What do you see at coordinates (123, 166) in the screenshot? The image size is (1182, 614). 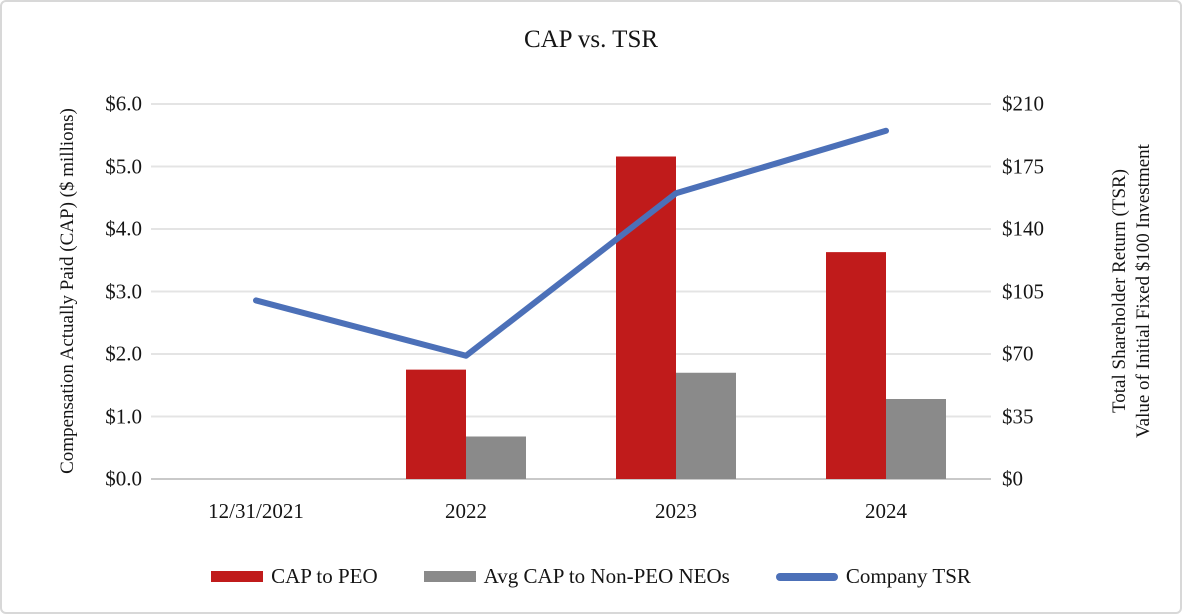 I see `left-axis-tick: $5.0` at bounding box center [123, 166].